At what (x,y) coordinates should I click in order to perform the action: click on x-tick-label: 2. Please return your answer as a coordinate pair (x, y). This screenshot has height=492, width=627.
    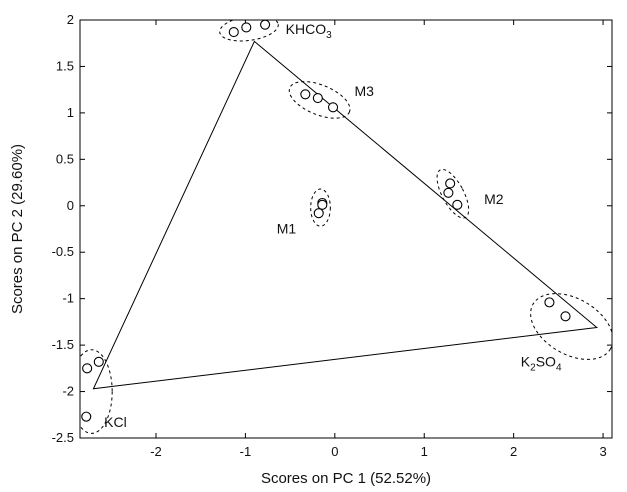
    Looking at the image, I should click on (513, 451).